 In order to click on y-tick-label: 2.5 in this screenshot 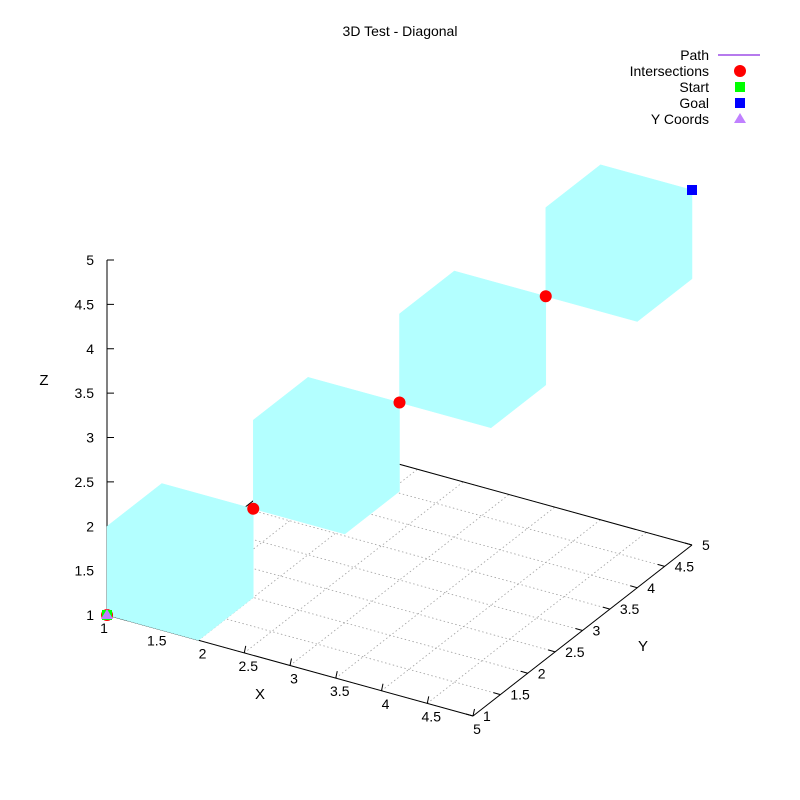, I will do `click(575, 652)`.